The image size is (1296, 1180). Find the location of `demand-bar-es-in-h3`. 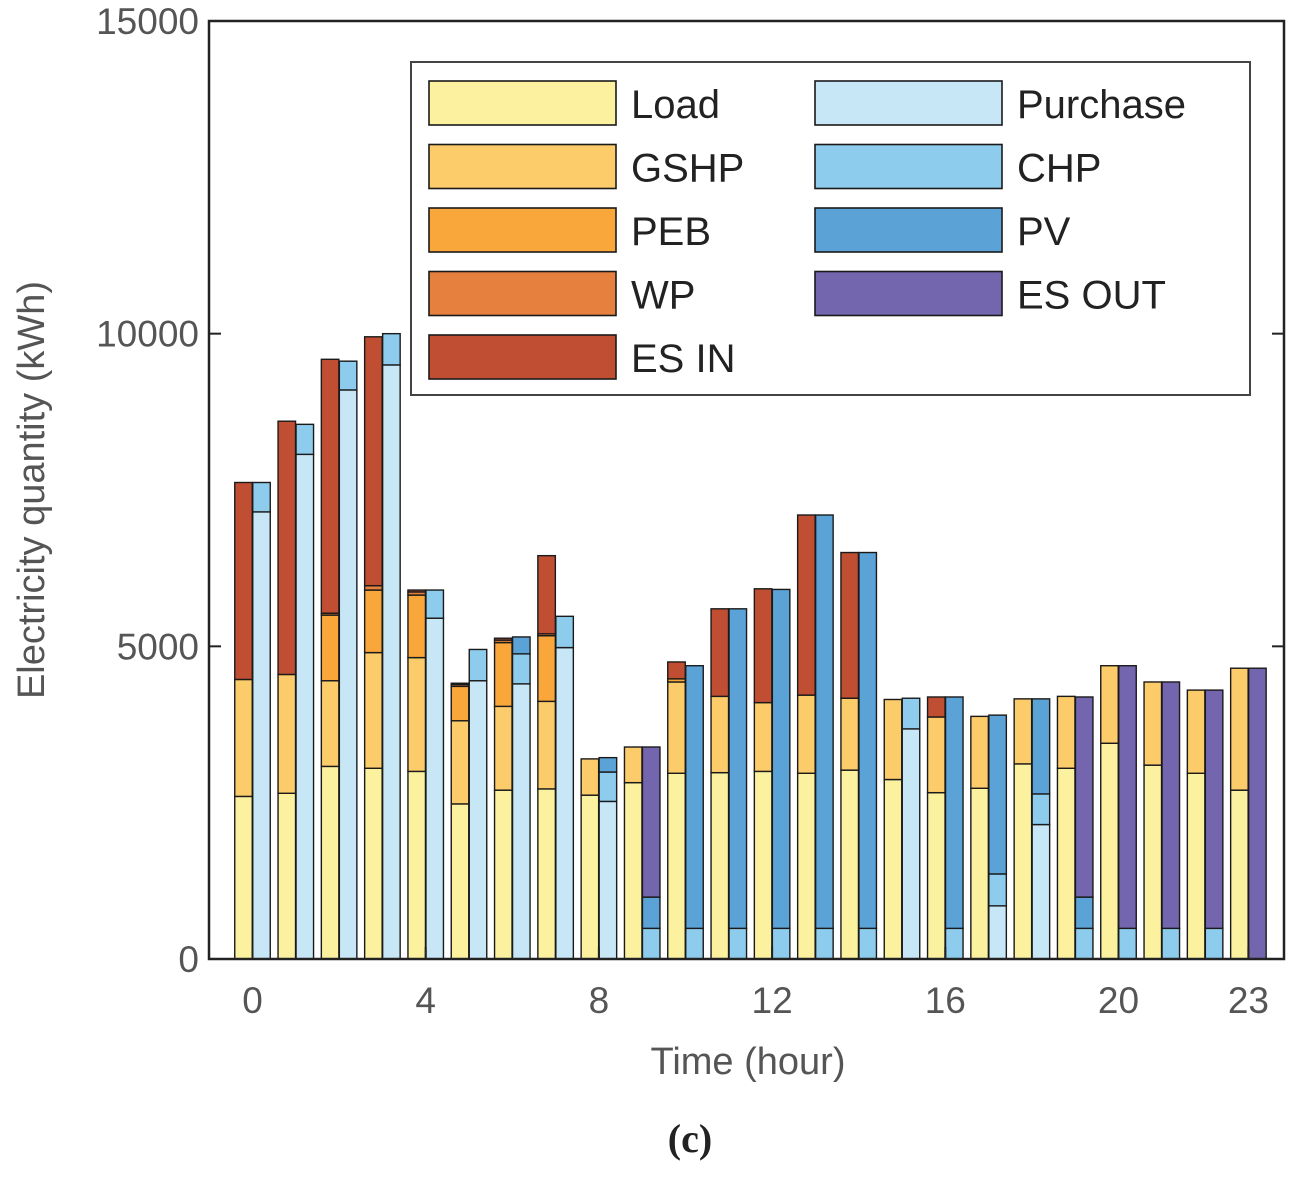

demand-bar-es-in-h3 is located at coordinates (373, 461).